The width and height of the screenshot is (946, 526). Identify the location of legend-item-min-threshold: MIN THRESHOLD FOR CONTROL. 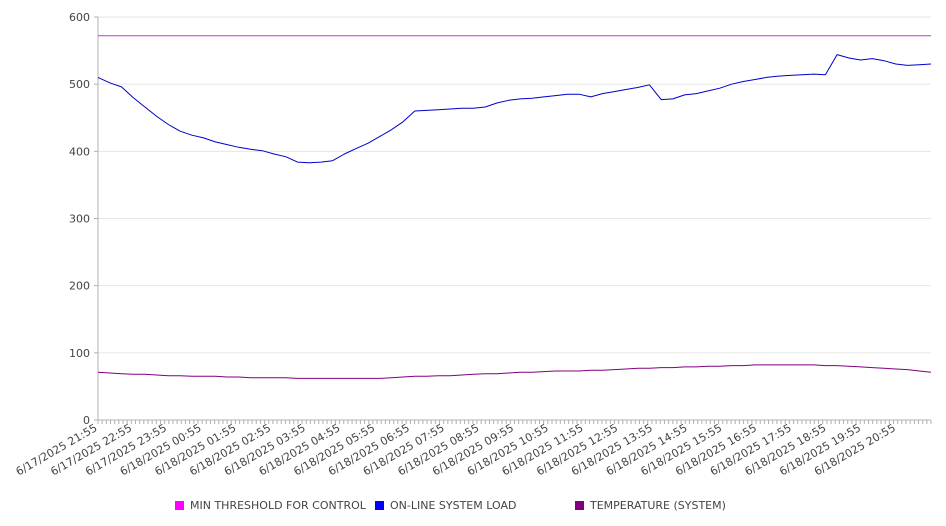
(270, 505).